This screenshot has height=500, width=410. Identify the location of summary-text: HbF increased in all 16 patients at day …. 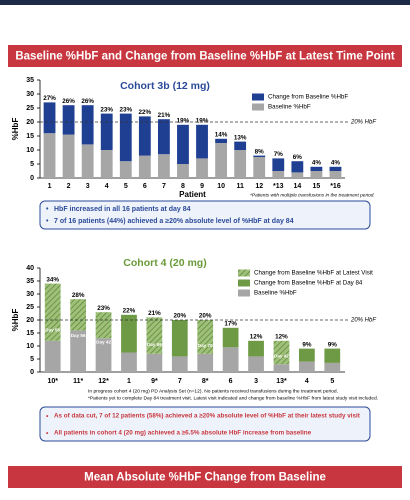
(122, 209).